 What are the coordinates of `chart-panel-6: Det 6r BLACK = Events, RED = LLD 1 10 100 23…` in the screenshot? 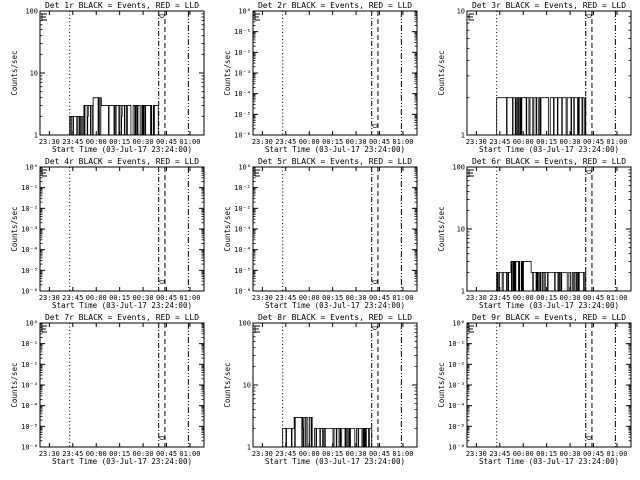 It's located at (534, 233).